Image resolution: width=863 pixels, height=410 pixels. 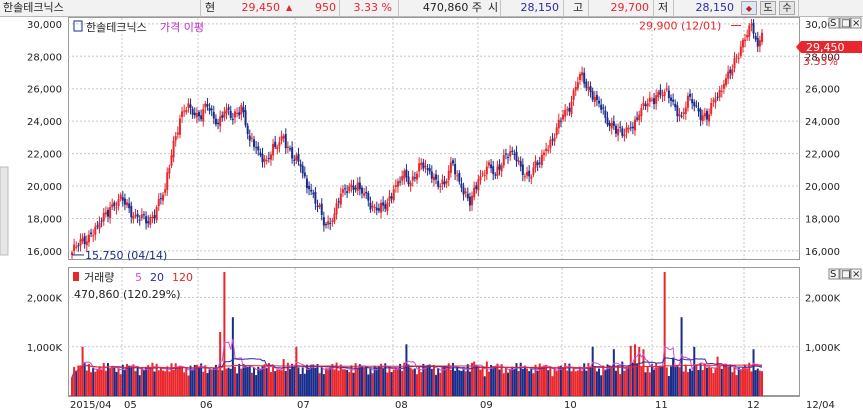 What do you see at coordinates (4, 211) in the screenshot?
I see `left-scroll-handle` at bounding box center [4, 211].